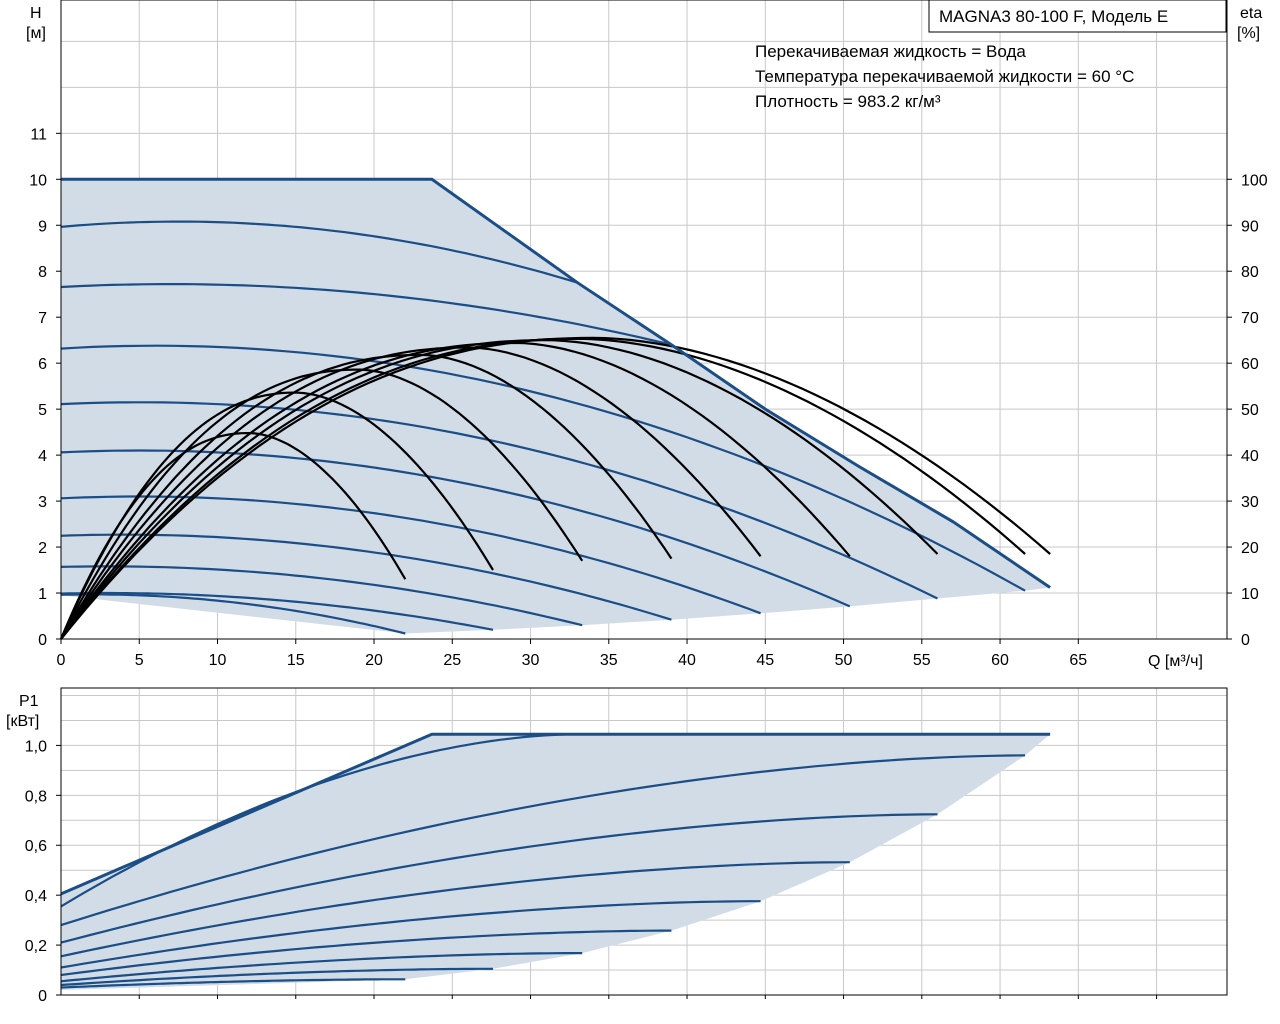  Describe the element at coordinates (42, 318) in the screenshot. I see `h-tick-label: 7` at that location.